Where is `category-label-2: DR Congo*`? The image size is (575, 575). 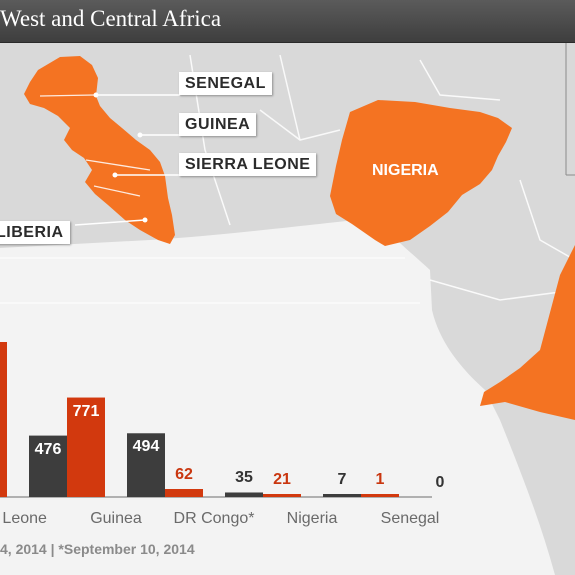 category-label-2: DR Congo* is located at coordinates (214, 518).